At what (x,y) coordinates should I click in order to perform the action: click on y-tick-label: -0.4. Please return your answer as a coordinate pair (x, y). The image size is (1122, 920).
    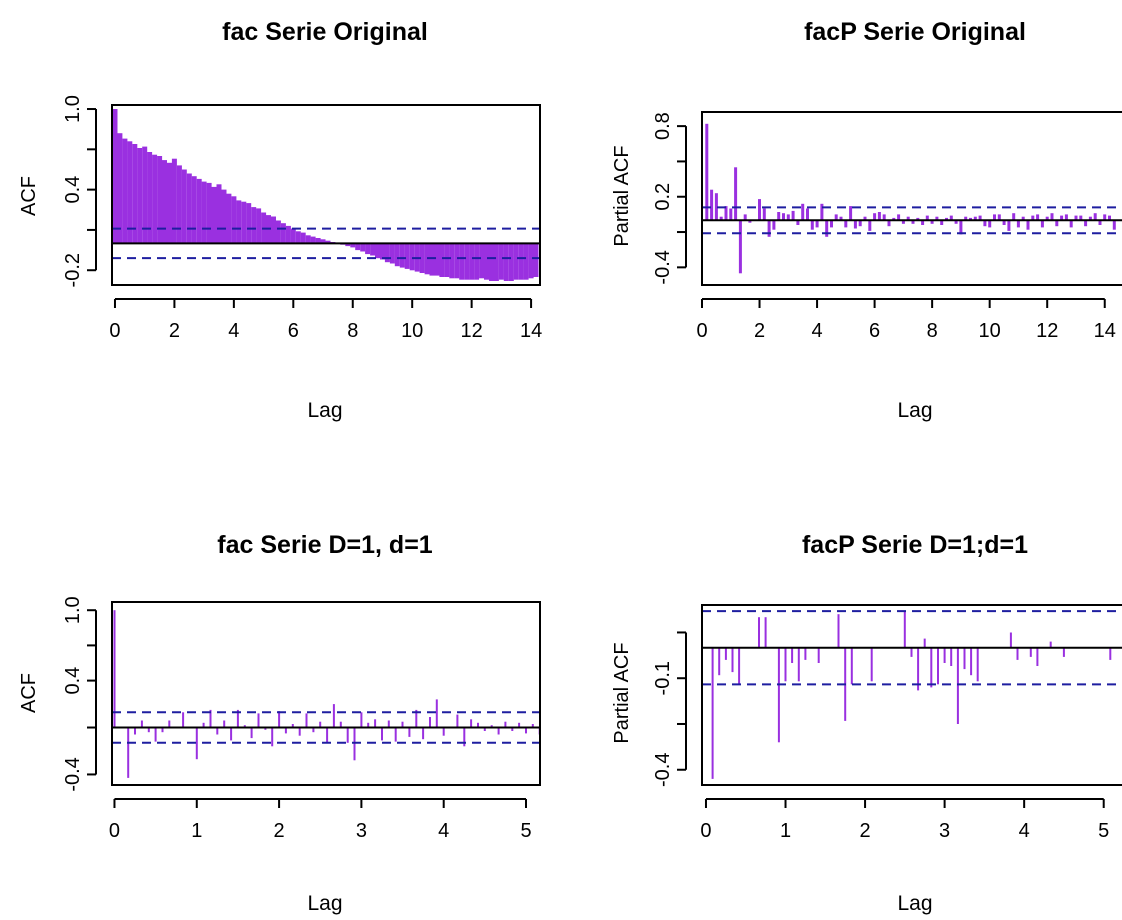
    Looking at the image, I should click on (663, 770).